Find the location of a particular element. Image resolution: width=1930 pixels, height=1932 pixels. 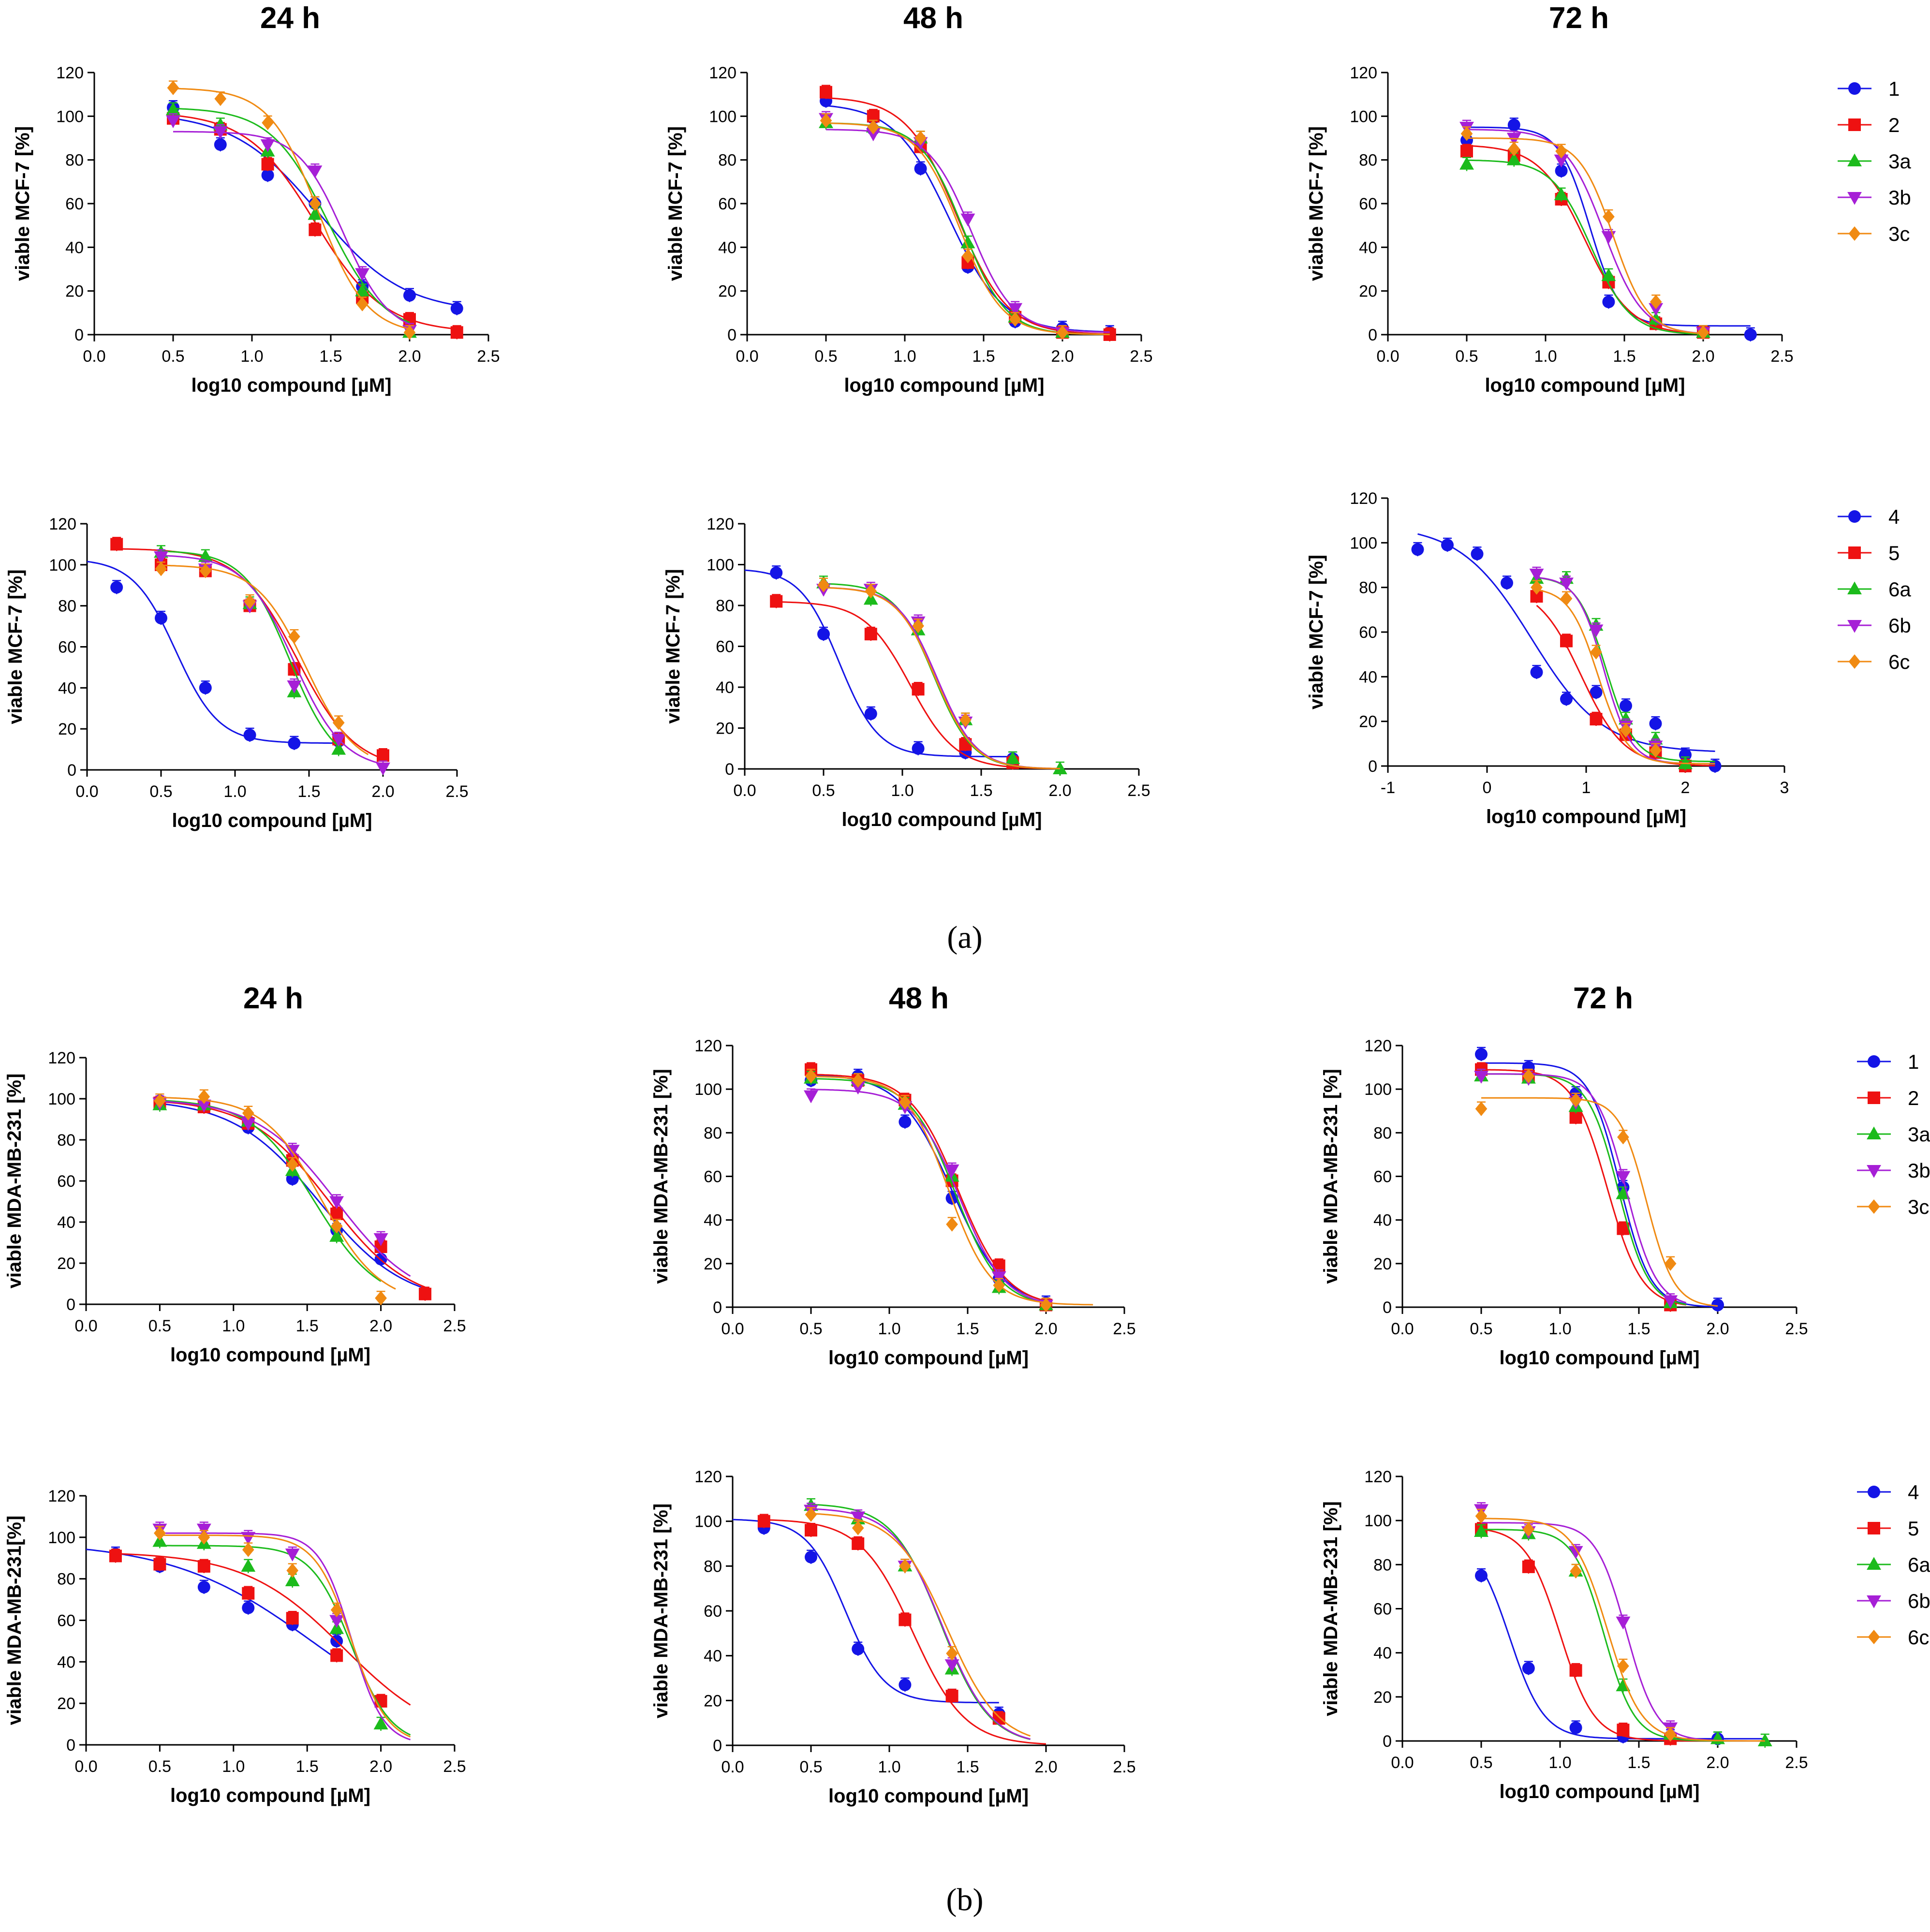

fit-curve-6a is located at coordinates (920, 1622).